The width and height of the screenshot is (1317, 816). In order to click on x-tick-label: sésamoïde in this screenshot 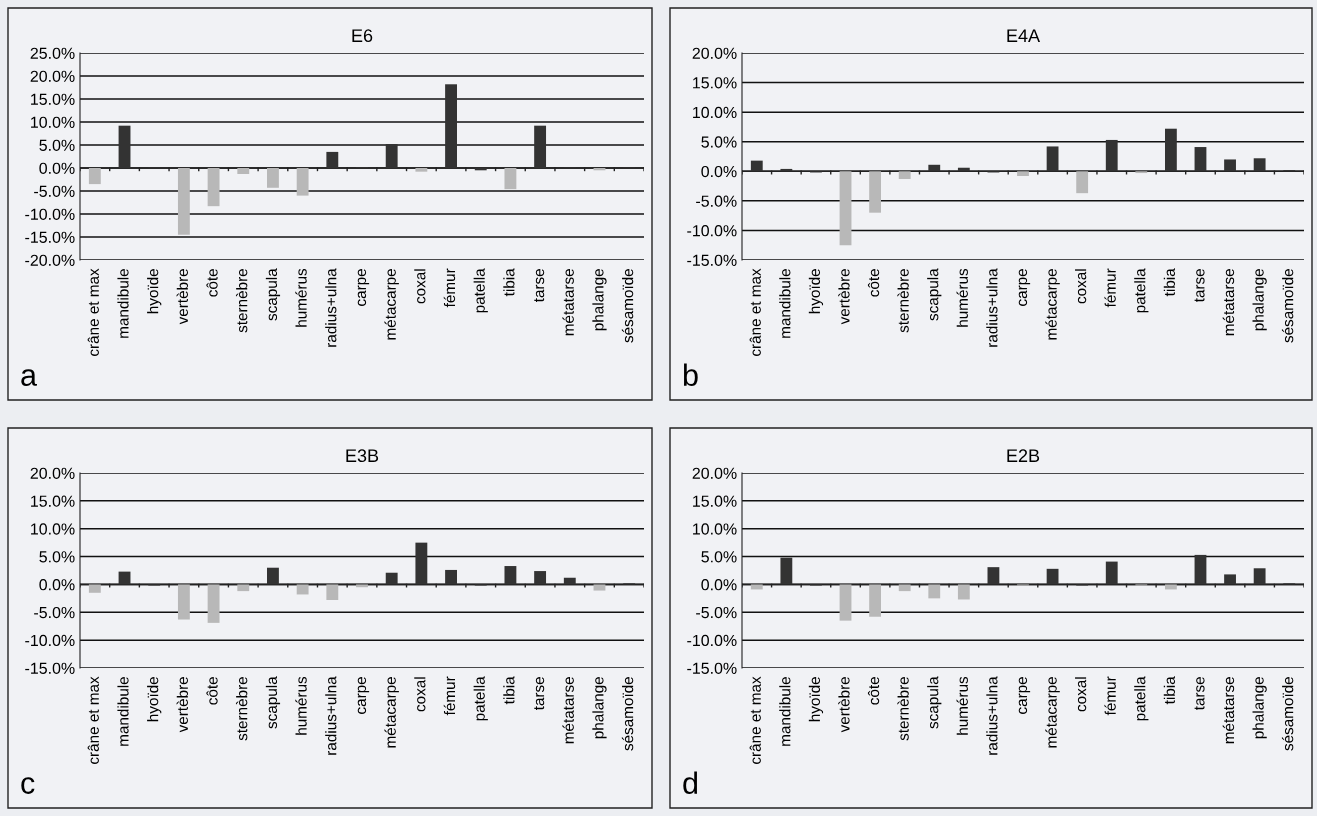, I will do `click(627, 306)`.